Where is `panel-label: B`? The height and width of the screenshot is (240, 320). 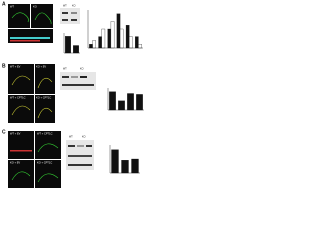 panel-label: B is located at coordinates (4, 66).